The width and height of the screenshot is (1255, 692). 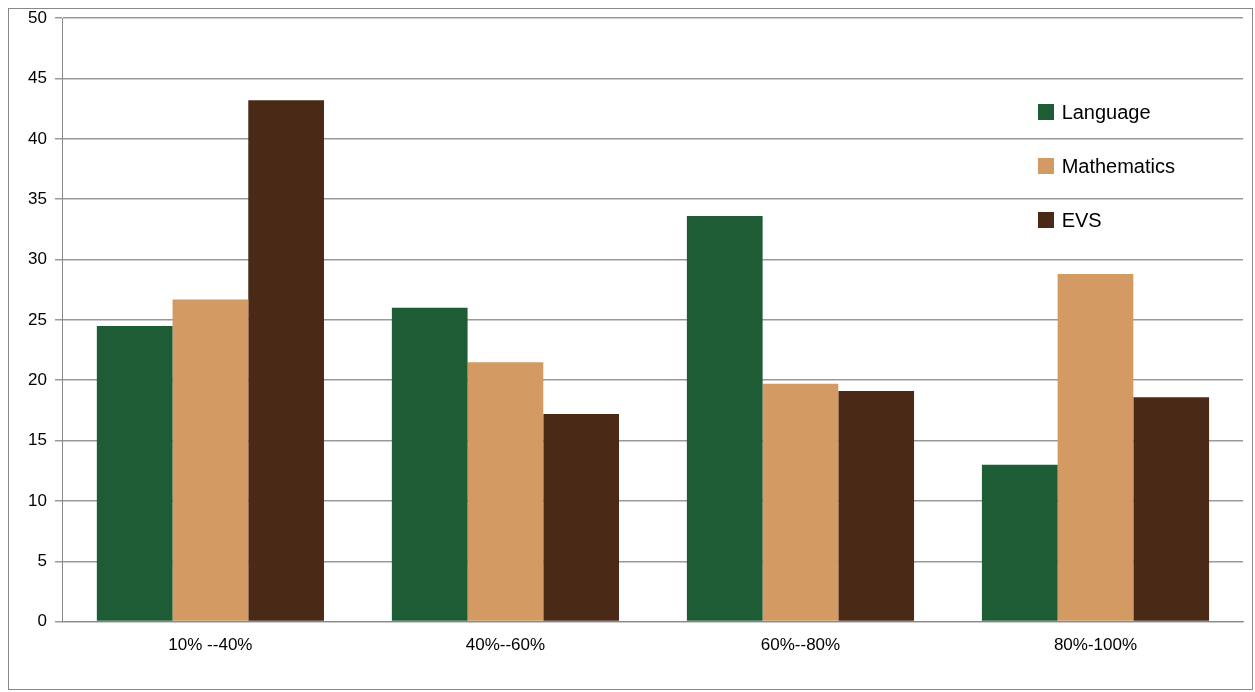 What do you see at coordinates (210, 645) in the screenshot?
I see `x-tick-label: 10% --40%` at bounding box center [210, 645].